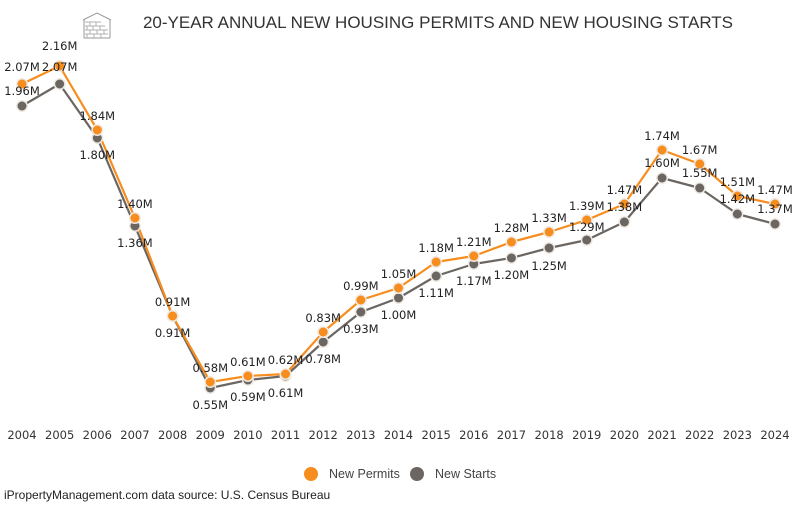  Describe the element at coordinates (465, 474) in the screenshot. I see `legend-label-new-starts: New Starts` at that location.